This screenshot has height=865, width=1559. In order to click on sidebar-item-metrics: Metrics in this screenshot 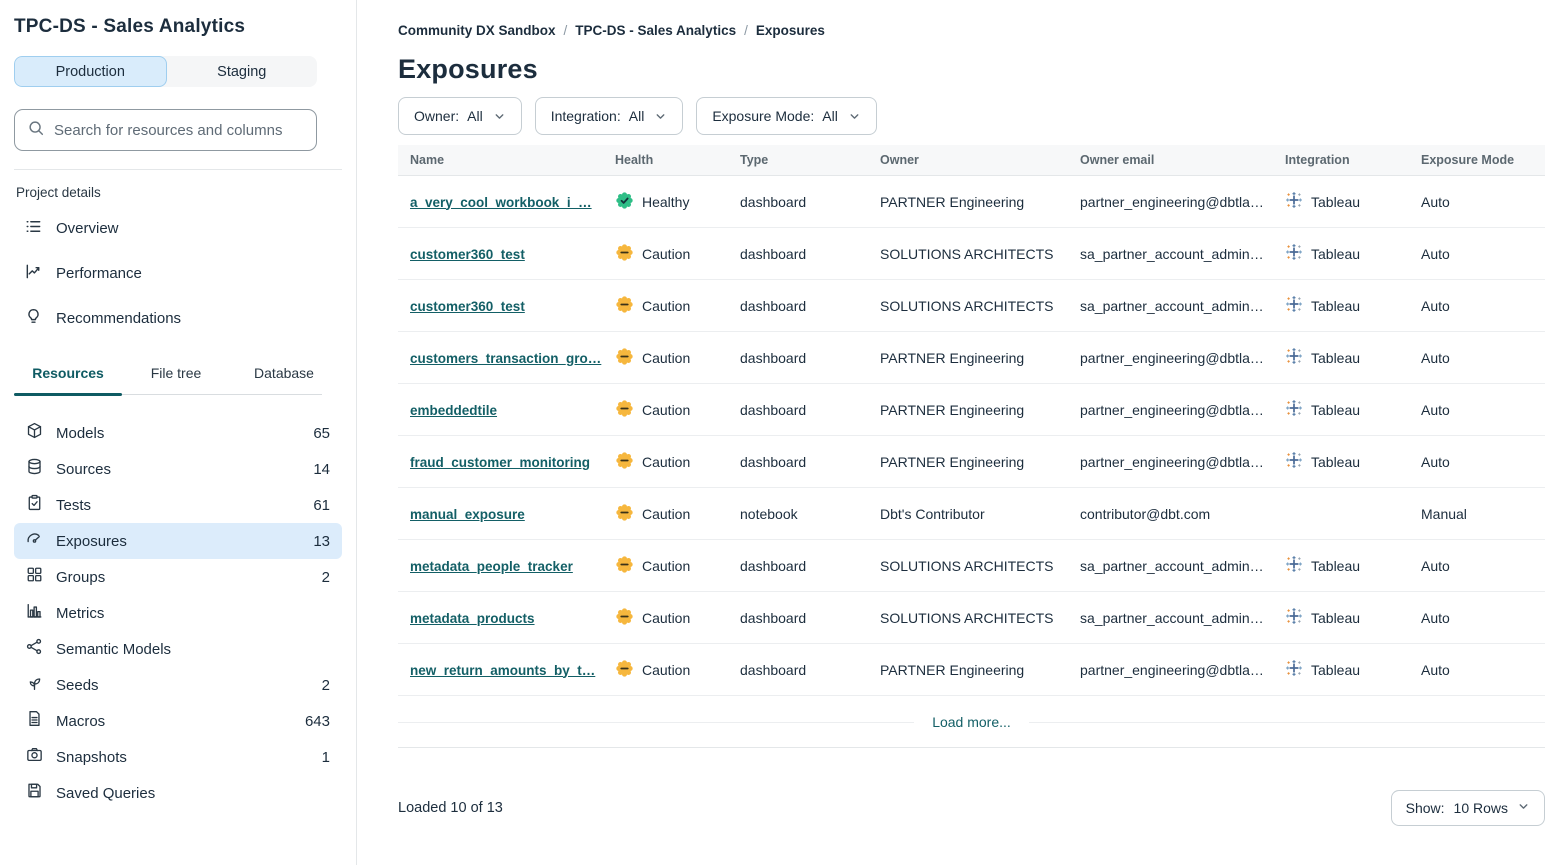, I will do `click(178, 613)`.